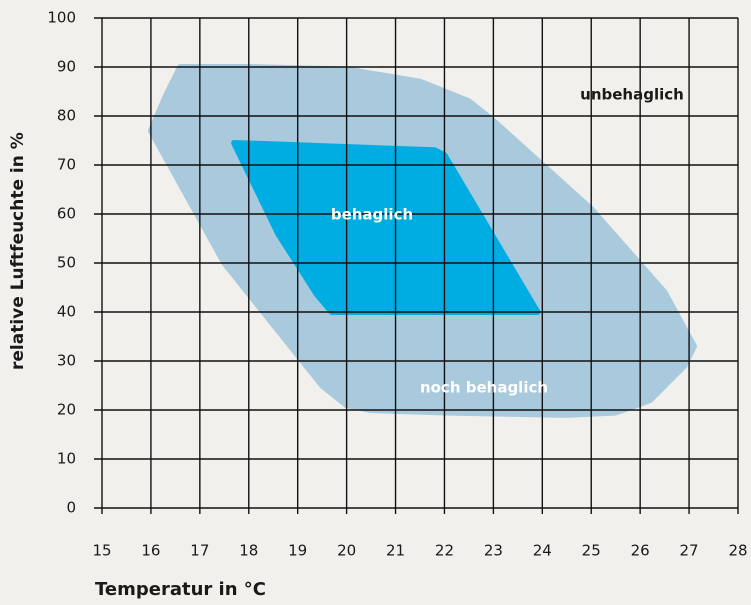  I want to click on x-tick-label: 26, so click(640, 551).